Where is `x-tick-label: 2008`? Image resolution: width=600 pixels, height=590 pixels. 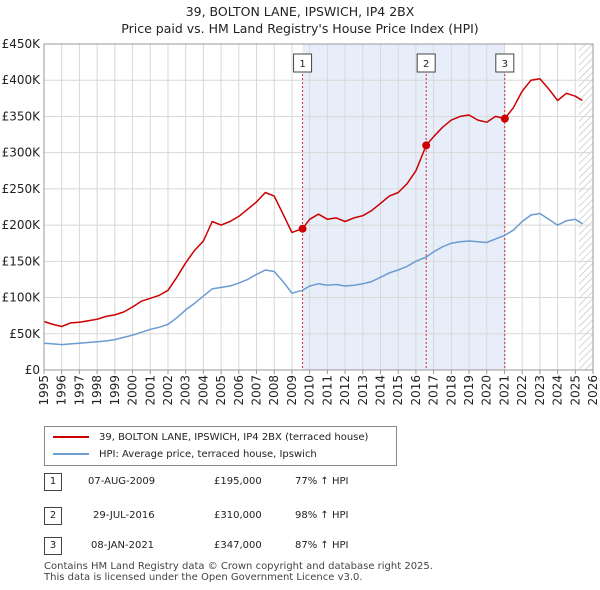
x-tick-label: 2008 is located at coordinates (274, 390).